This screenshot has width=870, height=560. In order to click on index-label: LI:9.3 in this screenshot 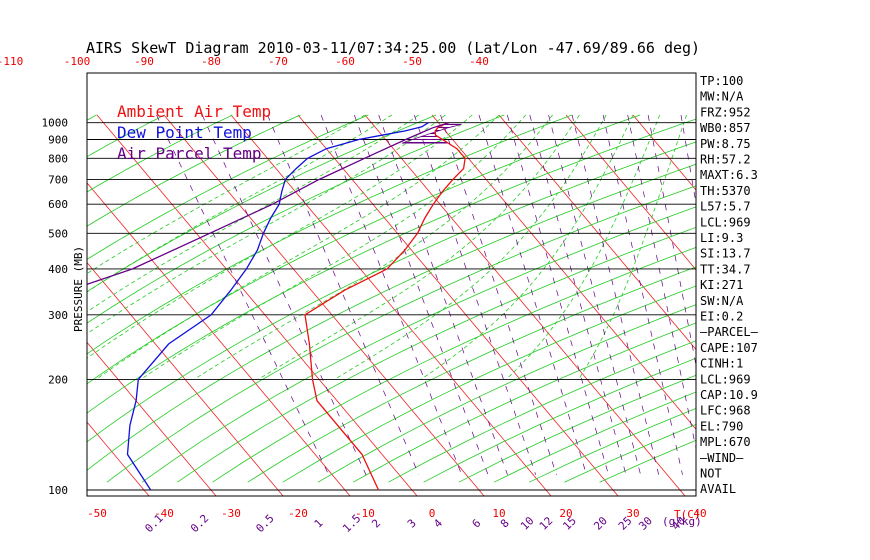, I will do `click(721, 238)`.